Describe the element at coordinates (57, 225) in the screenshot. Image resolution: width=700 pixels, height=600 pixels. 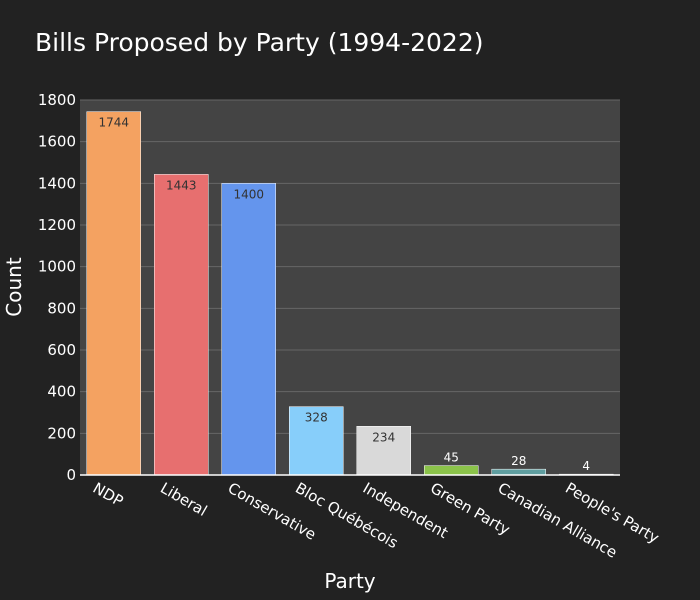
I see `y-tick-label: 1200` at that location.